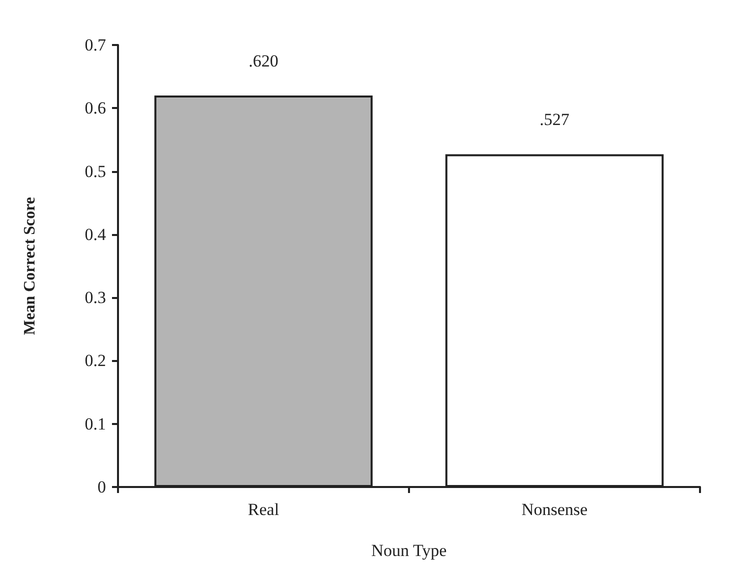 The height and width of the screenshot is (580, 736). I want to click on y-tick-label: 0.1, so click(95, 424).